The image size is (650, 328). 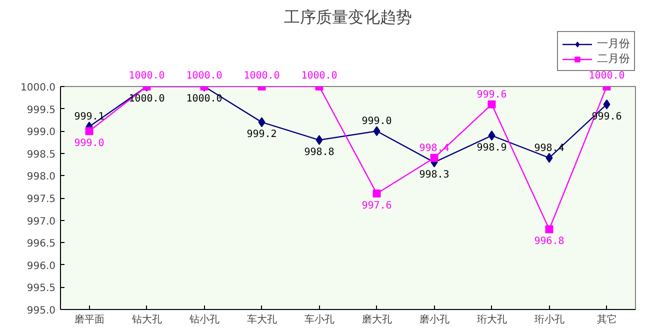 What do you see at coordinates (146, 320) in the screenshot?
I see `x-tick-label: 钻大孔` at bounding box center [146, 320].